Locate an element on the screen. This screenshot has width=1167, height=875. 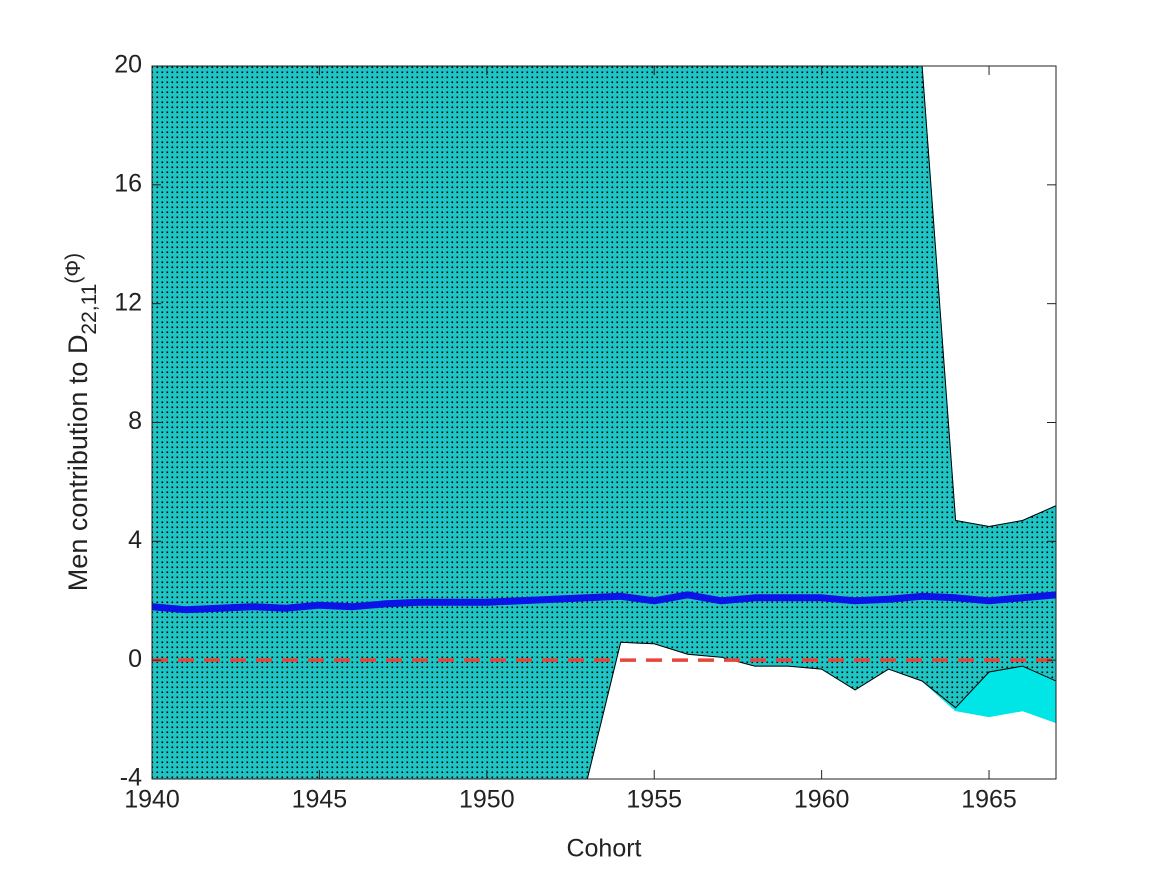
x-tick-label: 1960 is located at coordinates (822, 800).